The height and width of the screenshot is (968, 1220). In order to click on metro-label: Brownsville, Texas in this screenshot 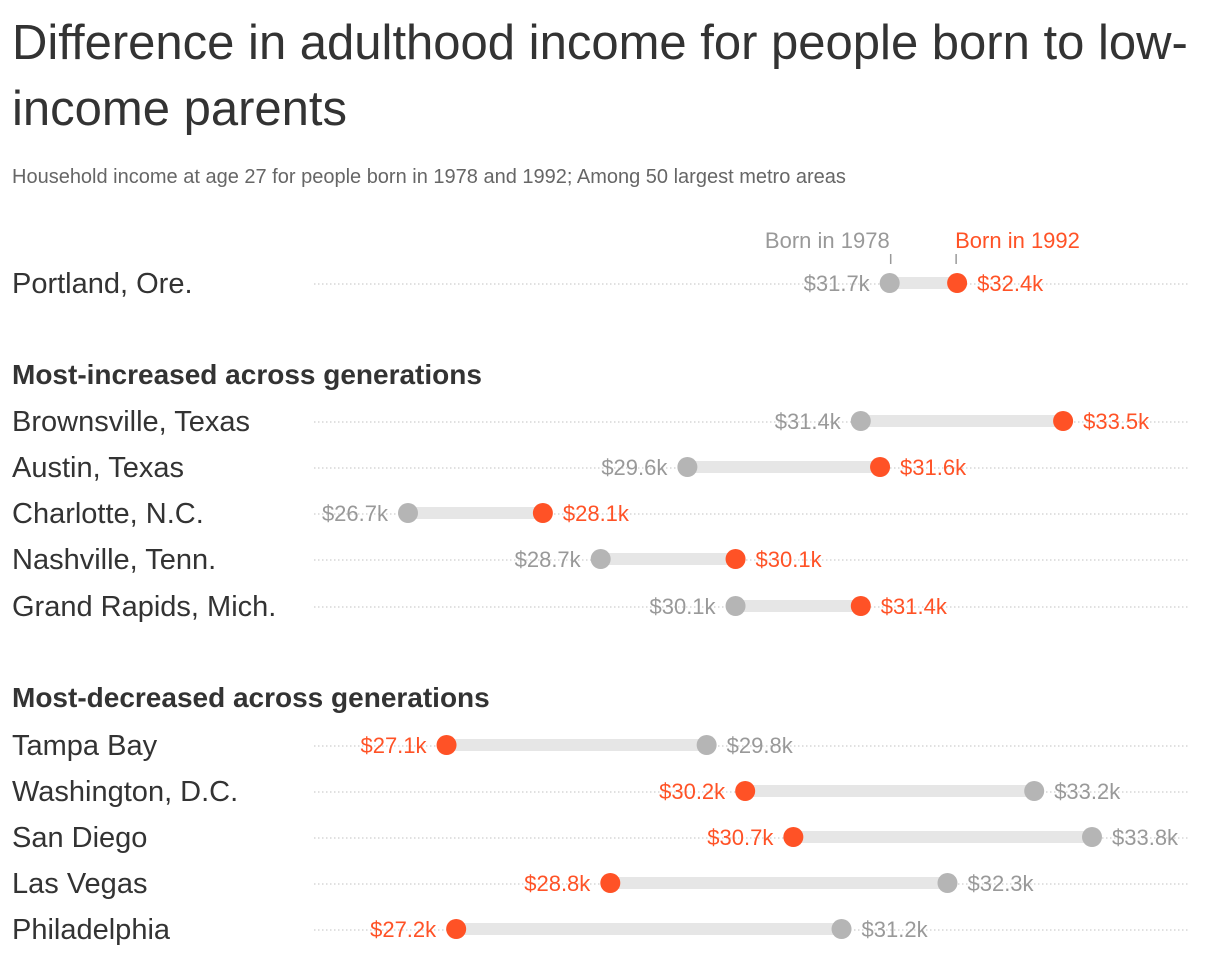, I will do `click(131, 422)`.